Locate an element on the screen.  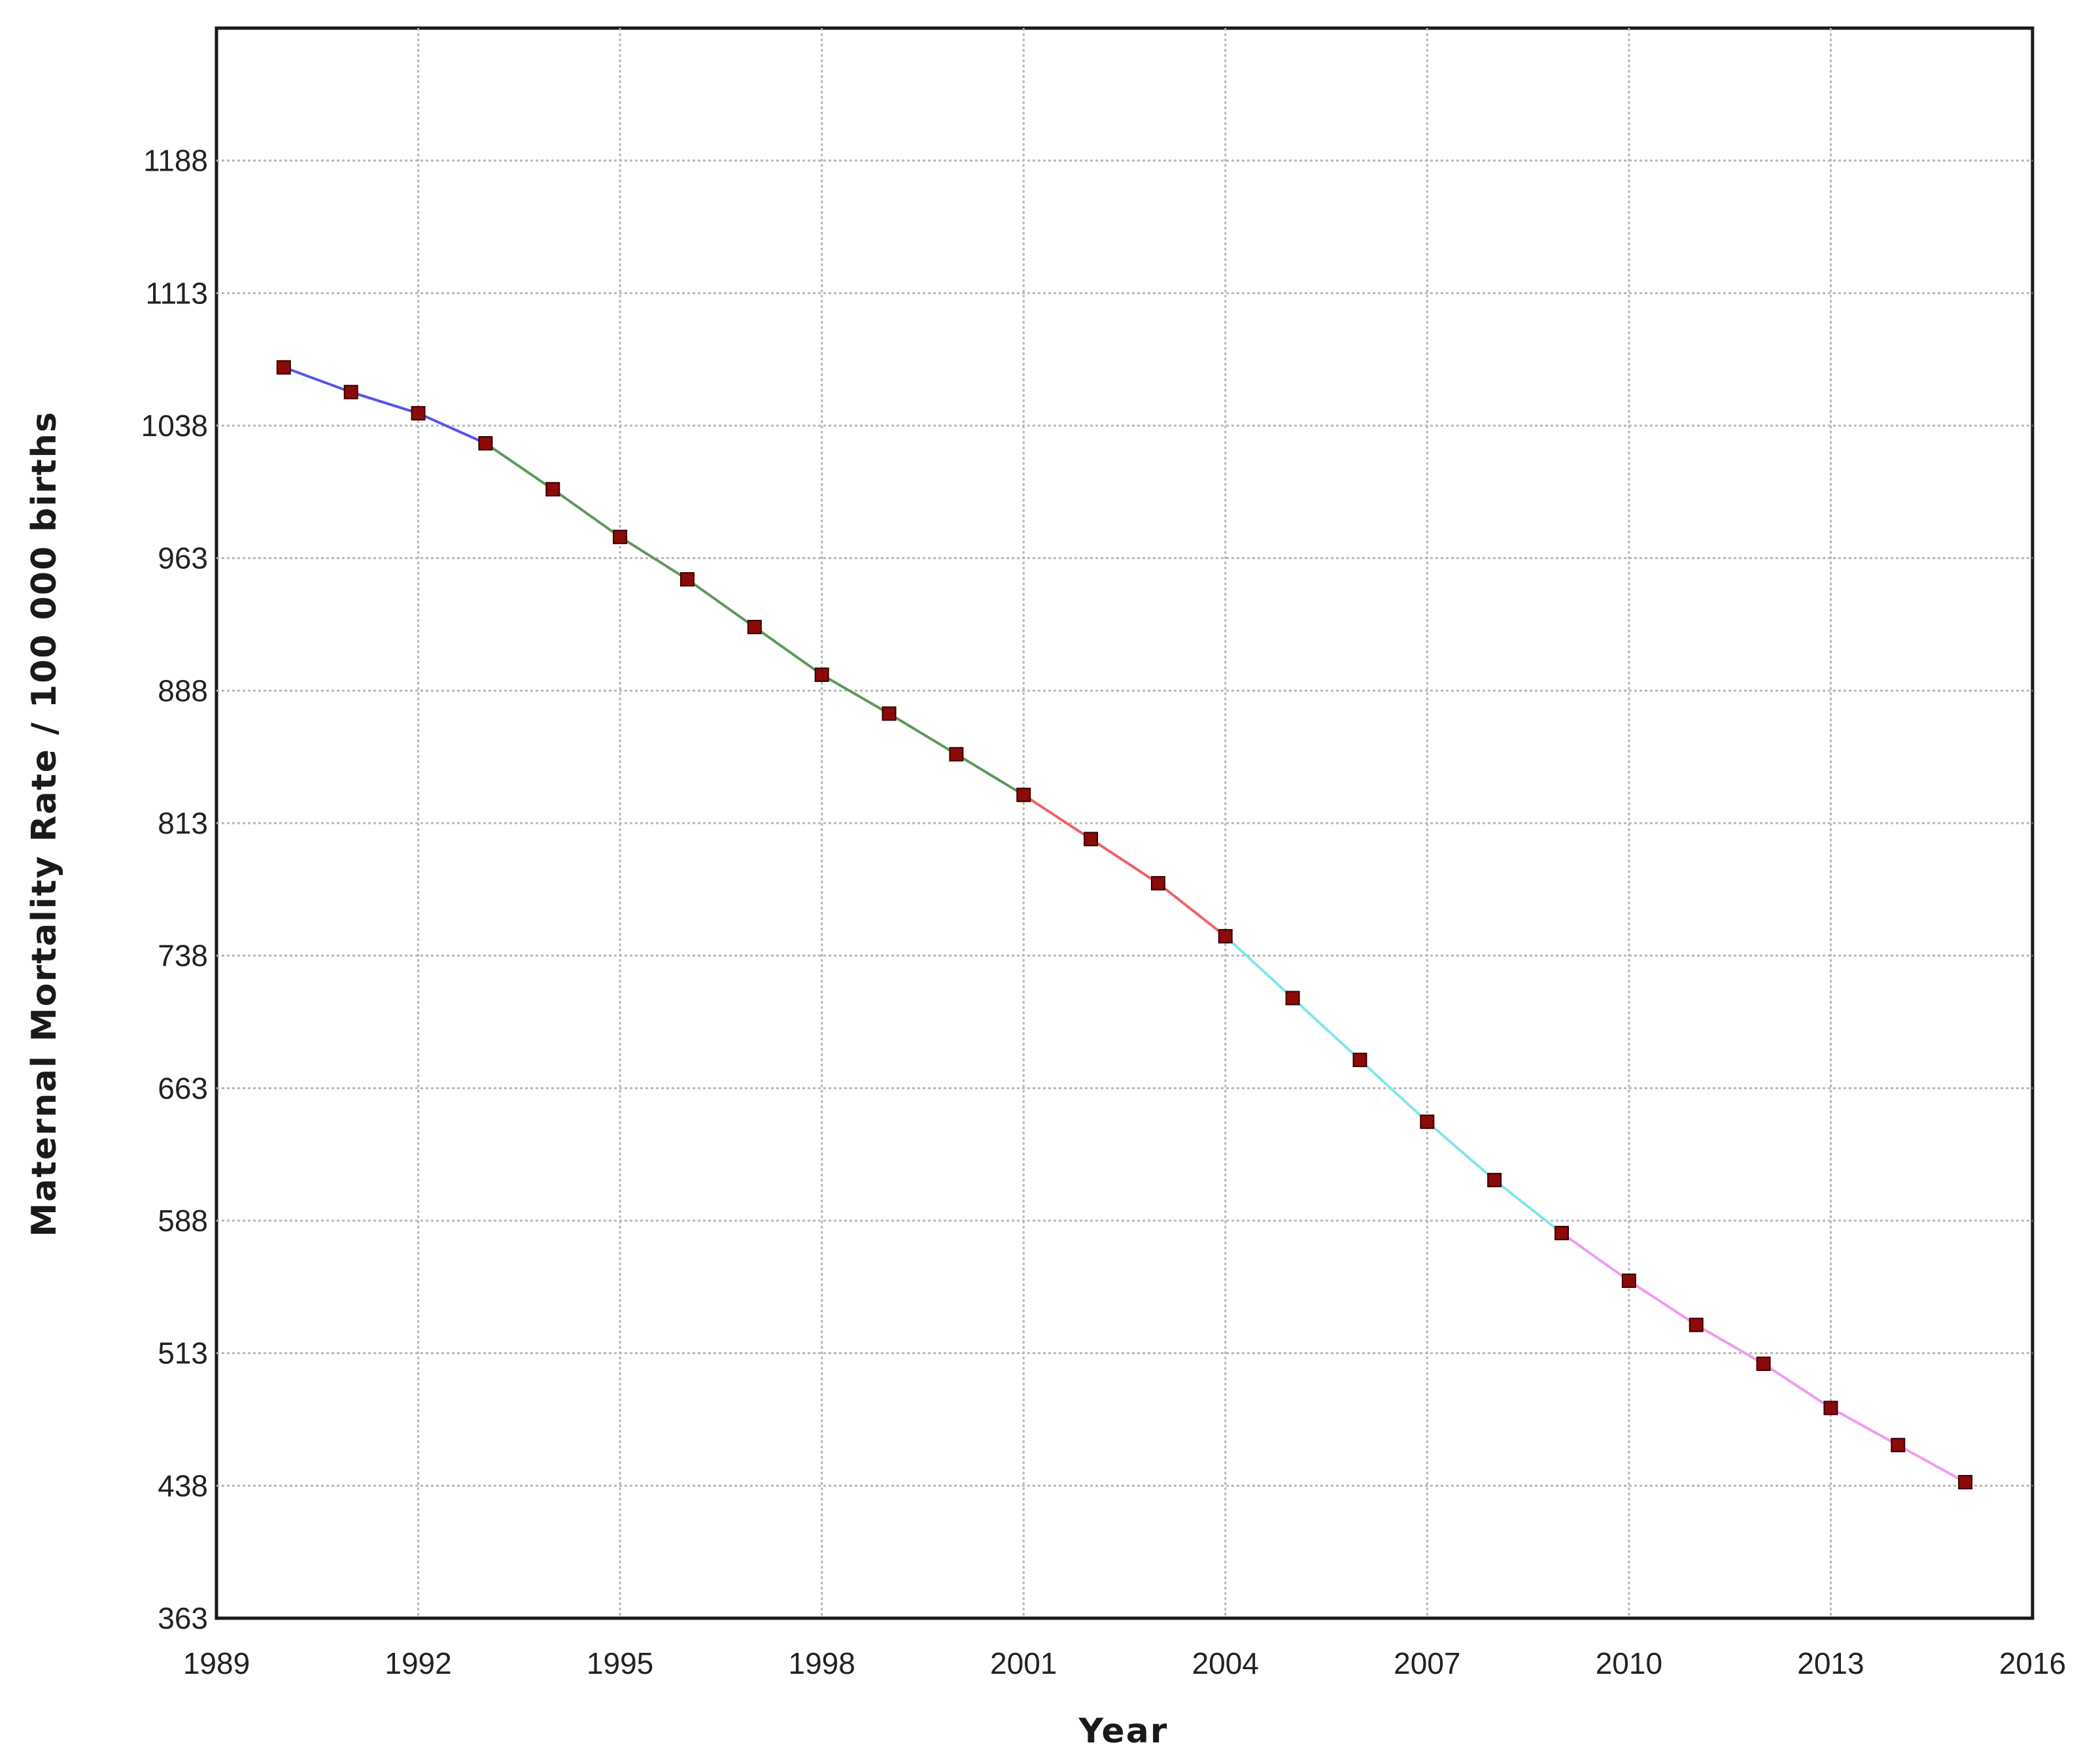
x-axis-label: Year is located at coordinates (1123, 1731).